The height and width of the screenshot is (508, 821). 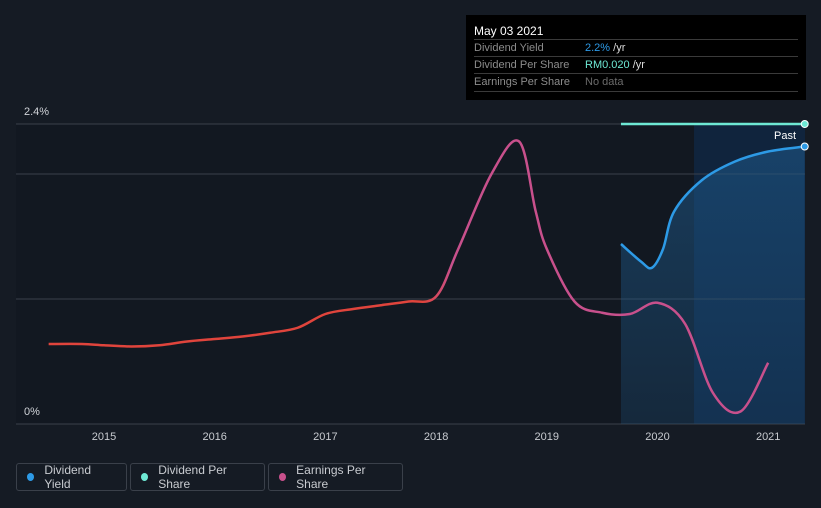 I want to click on x-tick-label: 2018, so click(x=436, y=437).